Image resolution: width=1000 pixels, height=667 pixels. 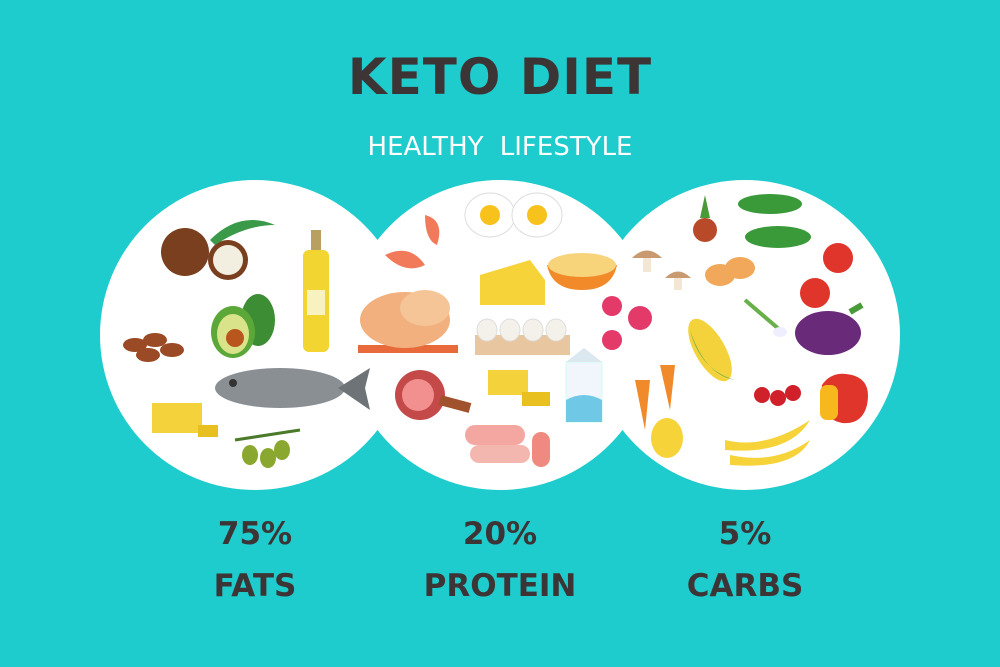 I want to click on spring-onion-icon, so click(x=765, y=317).